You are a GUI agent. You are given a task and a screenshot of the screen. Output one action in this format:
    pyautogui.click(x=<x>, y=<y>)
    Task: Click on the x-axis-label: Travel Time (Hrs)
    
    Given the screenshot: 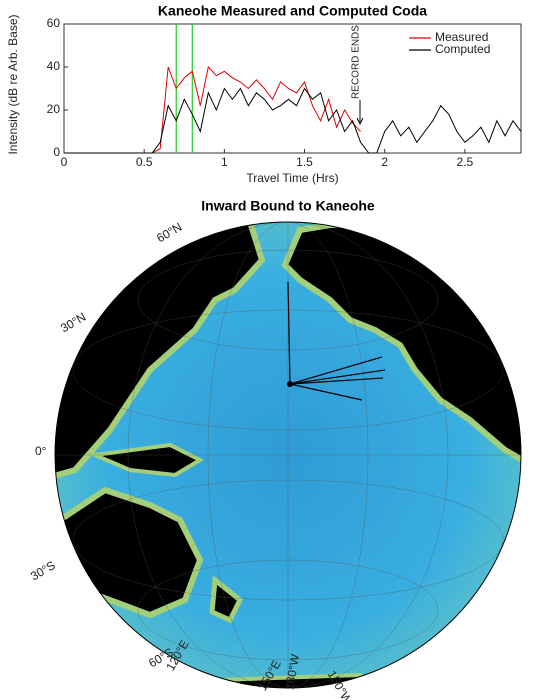 What is the action you would take?
    pyautogui.click(x=292, y=178)
    